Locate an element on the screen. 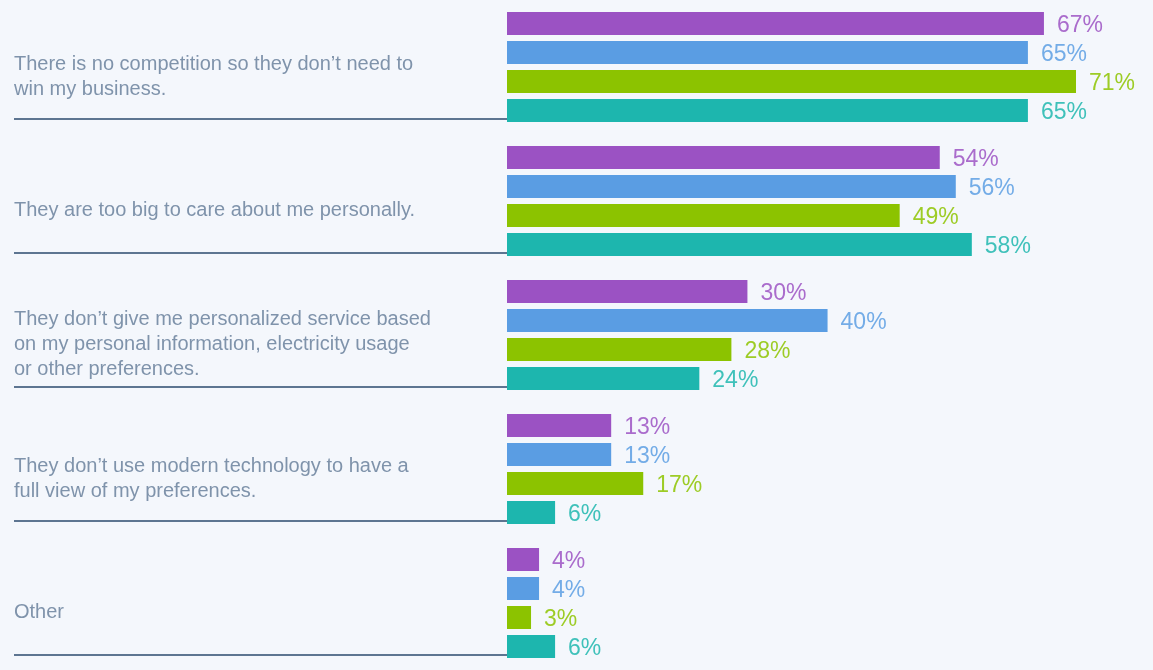 Image resolution: width=1153 pixels, height=670 pixels. data-label: 3% is located at coordinates (561, 617).